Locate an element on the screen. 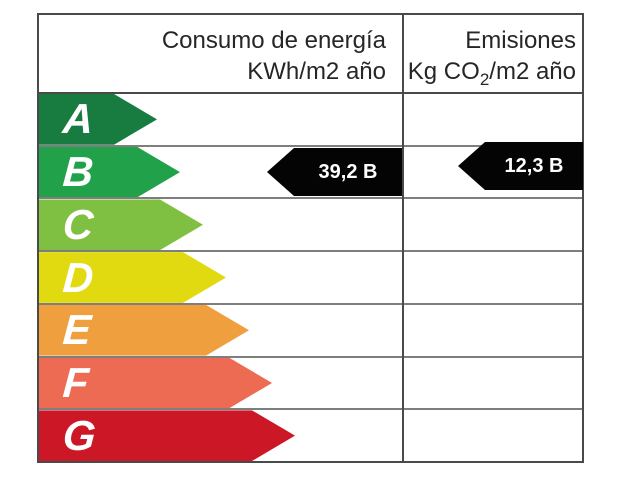 This screenshot has height=485, width=625. rating-row-c: C is located at coordinates (310, 224).